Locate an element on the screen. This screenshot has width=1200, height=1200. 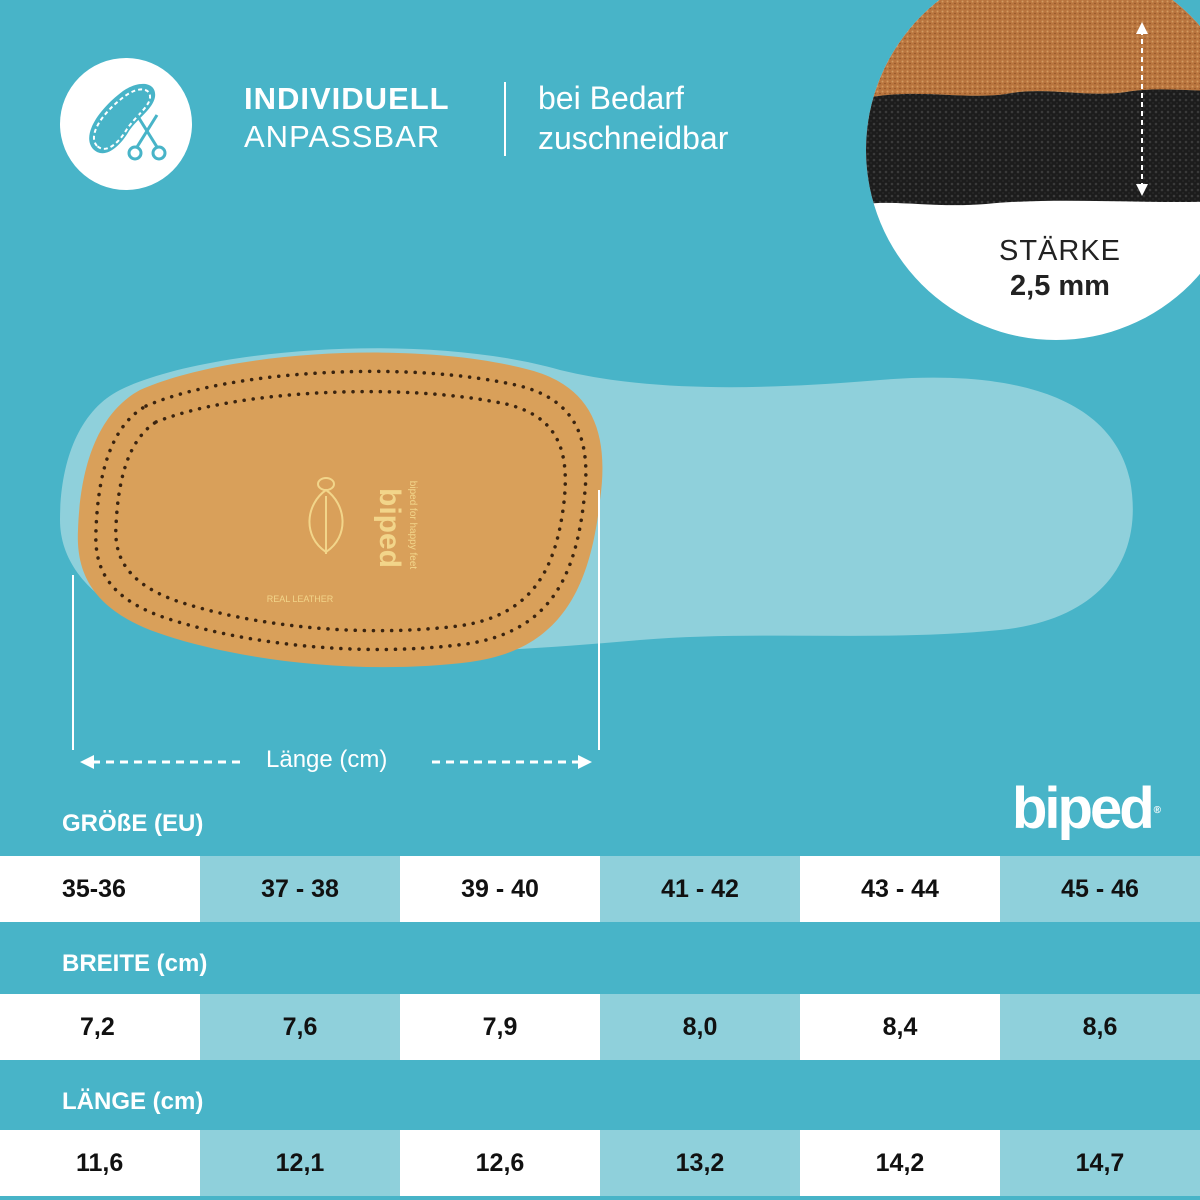
arrowhead-right-icon is located at coordinates (585, 762).